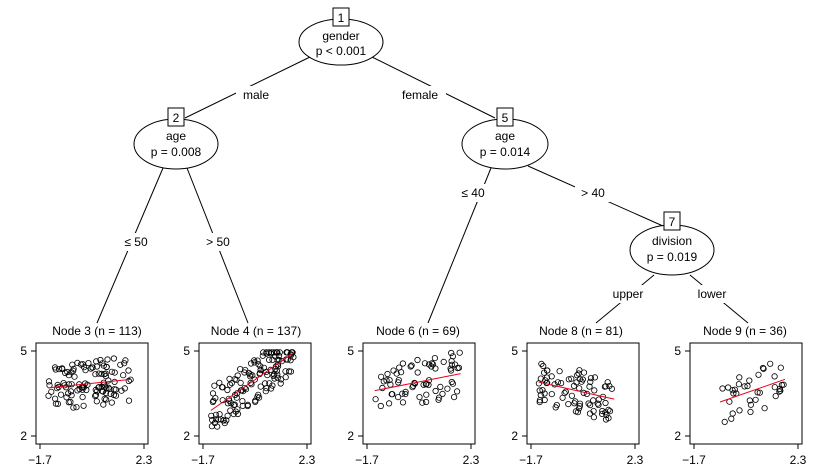 This screenshot has height=473, width=821. What do you see at coordinates (672, 243) in the screenshot?
I see `inner-node-7: 7 division p = 0.019` at bounding box center [672, 243].